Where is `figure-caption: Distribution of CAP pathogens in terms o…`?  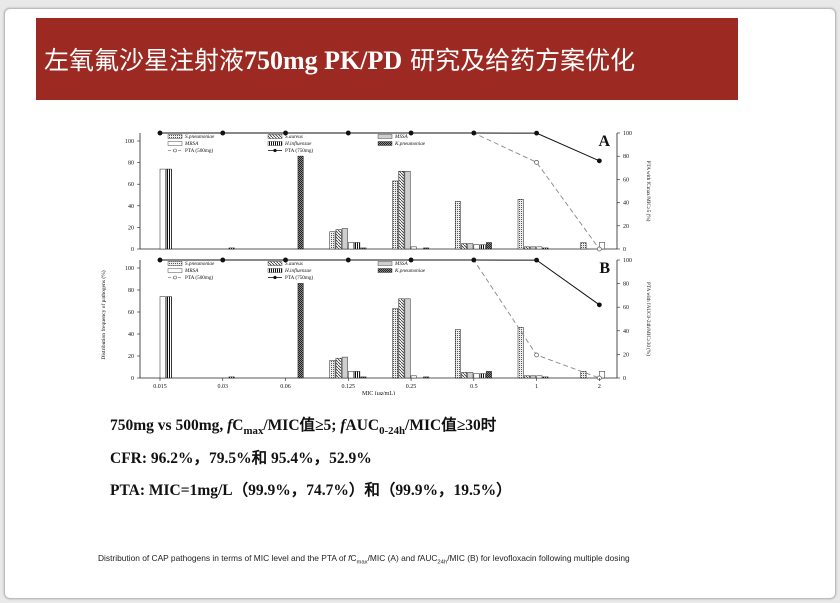 figure-caption: Distribution of CAP pathogens in terms o… is located at coordinates (364, 559).